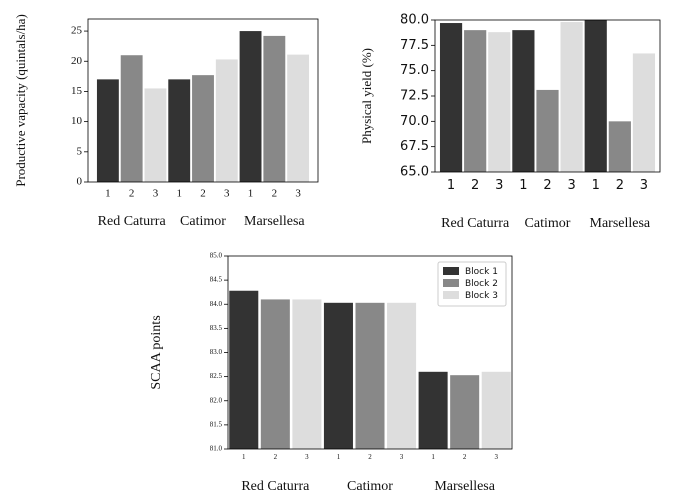 Image resolution: width=678 pixels, height=502 pixels. Describe the element at coordinates (77, 31) in the screenshot. I see `y-tick-label: 25` at that location.